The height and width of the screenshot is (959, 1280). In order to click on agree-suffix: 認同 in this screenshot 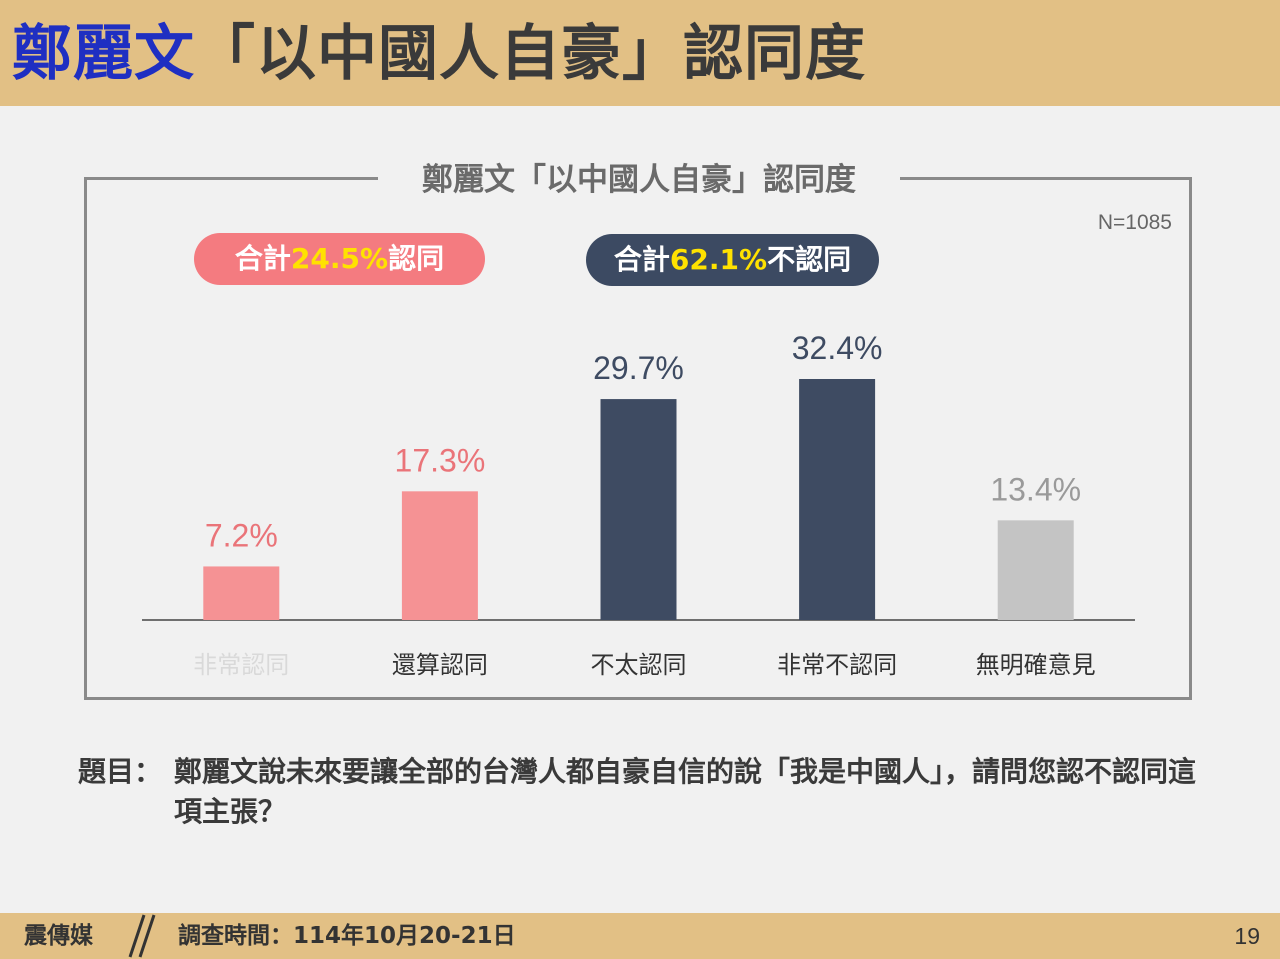, I will do `click(416, 258)`.